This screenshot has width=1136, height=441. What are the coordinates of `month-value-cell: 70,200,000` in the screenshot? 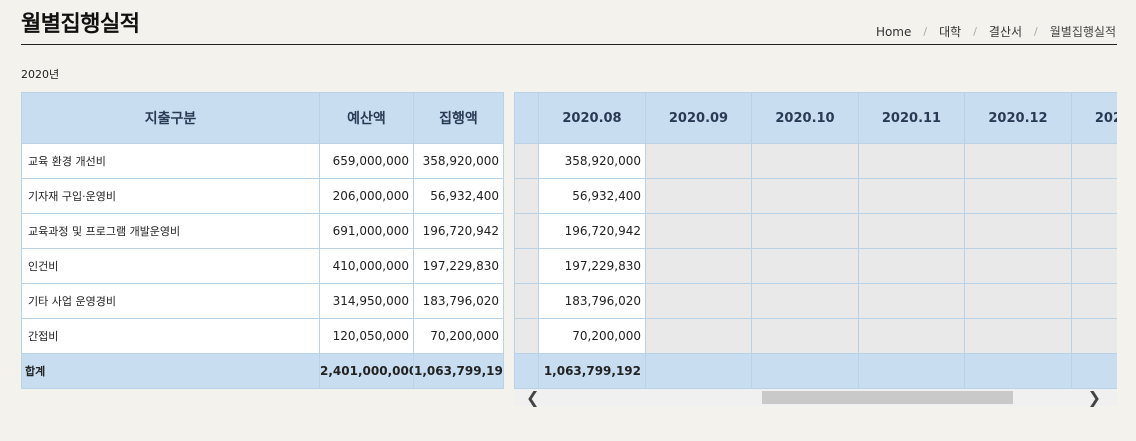 It's located at (592, 336).